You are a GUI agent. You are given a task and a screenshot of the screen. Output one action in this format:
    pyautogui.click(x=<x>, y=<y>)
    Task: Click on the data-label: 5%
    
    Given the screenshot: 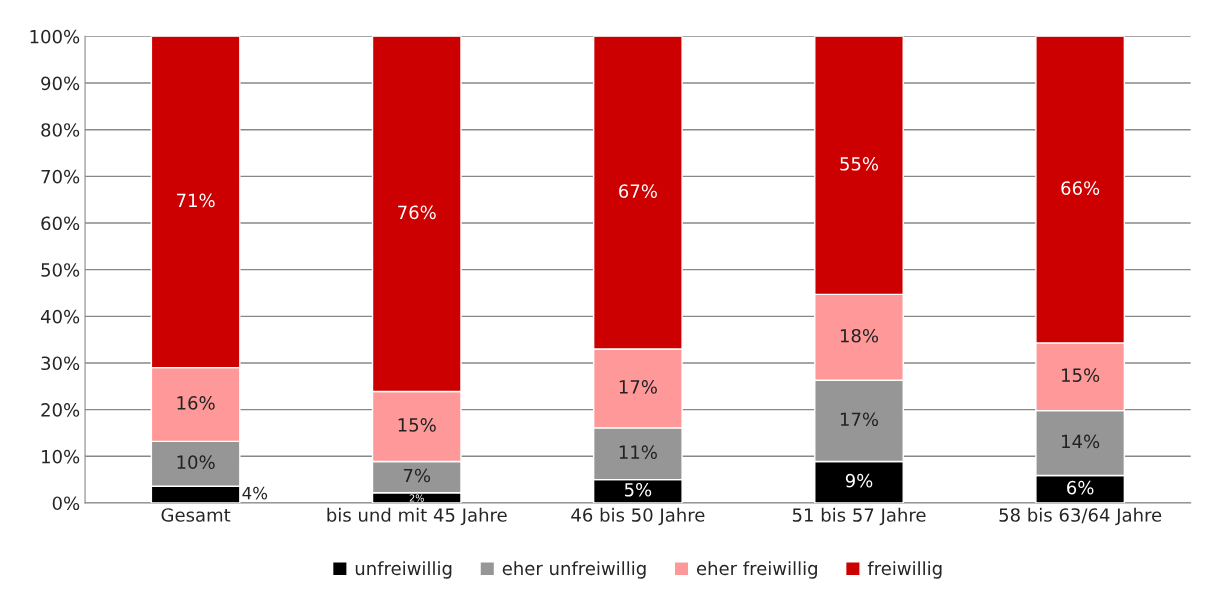 What is the action you would take?
    pyautogui.click(x=638, y=489)
    